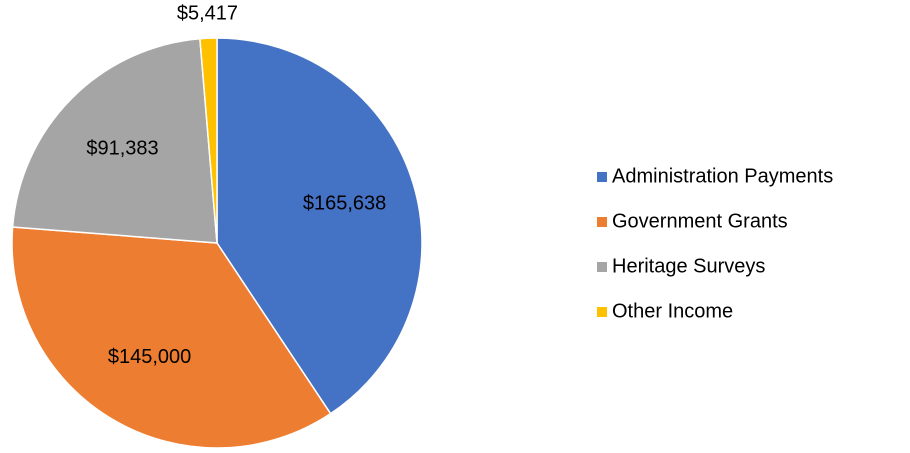 The width and height of the screenshot is (910, 453). I want to click on data-label: $165,638, so click(344, 204).